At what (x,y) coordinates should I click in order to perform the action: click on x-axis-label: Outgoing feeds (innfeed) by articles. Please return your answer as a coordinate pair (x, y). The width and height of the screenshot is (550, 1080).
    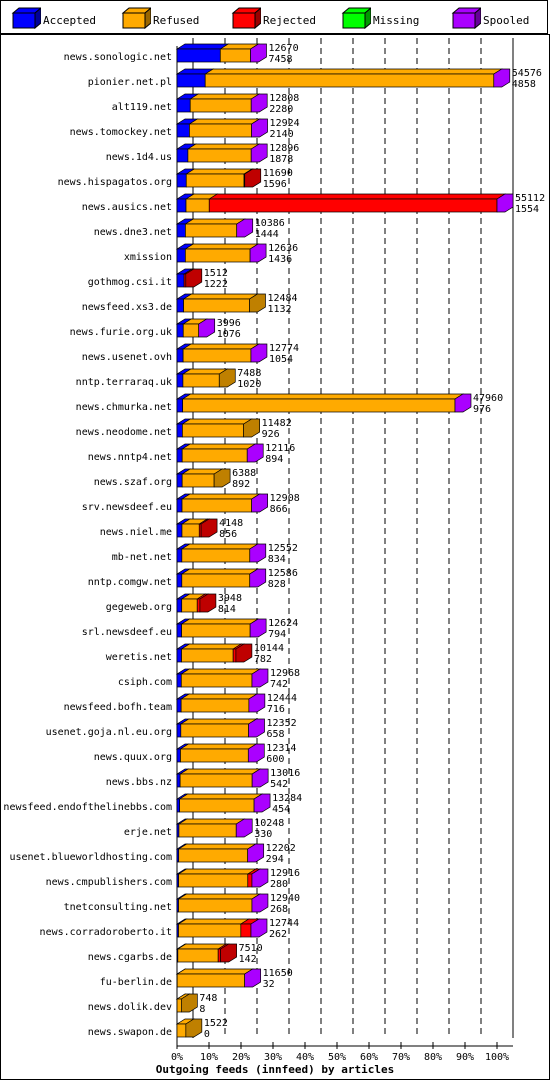
    Looking at the image, I should click on (275, 1069).